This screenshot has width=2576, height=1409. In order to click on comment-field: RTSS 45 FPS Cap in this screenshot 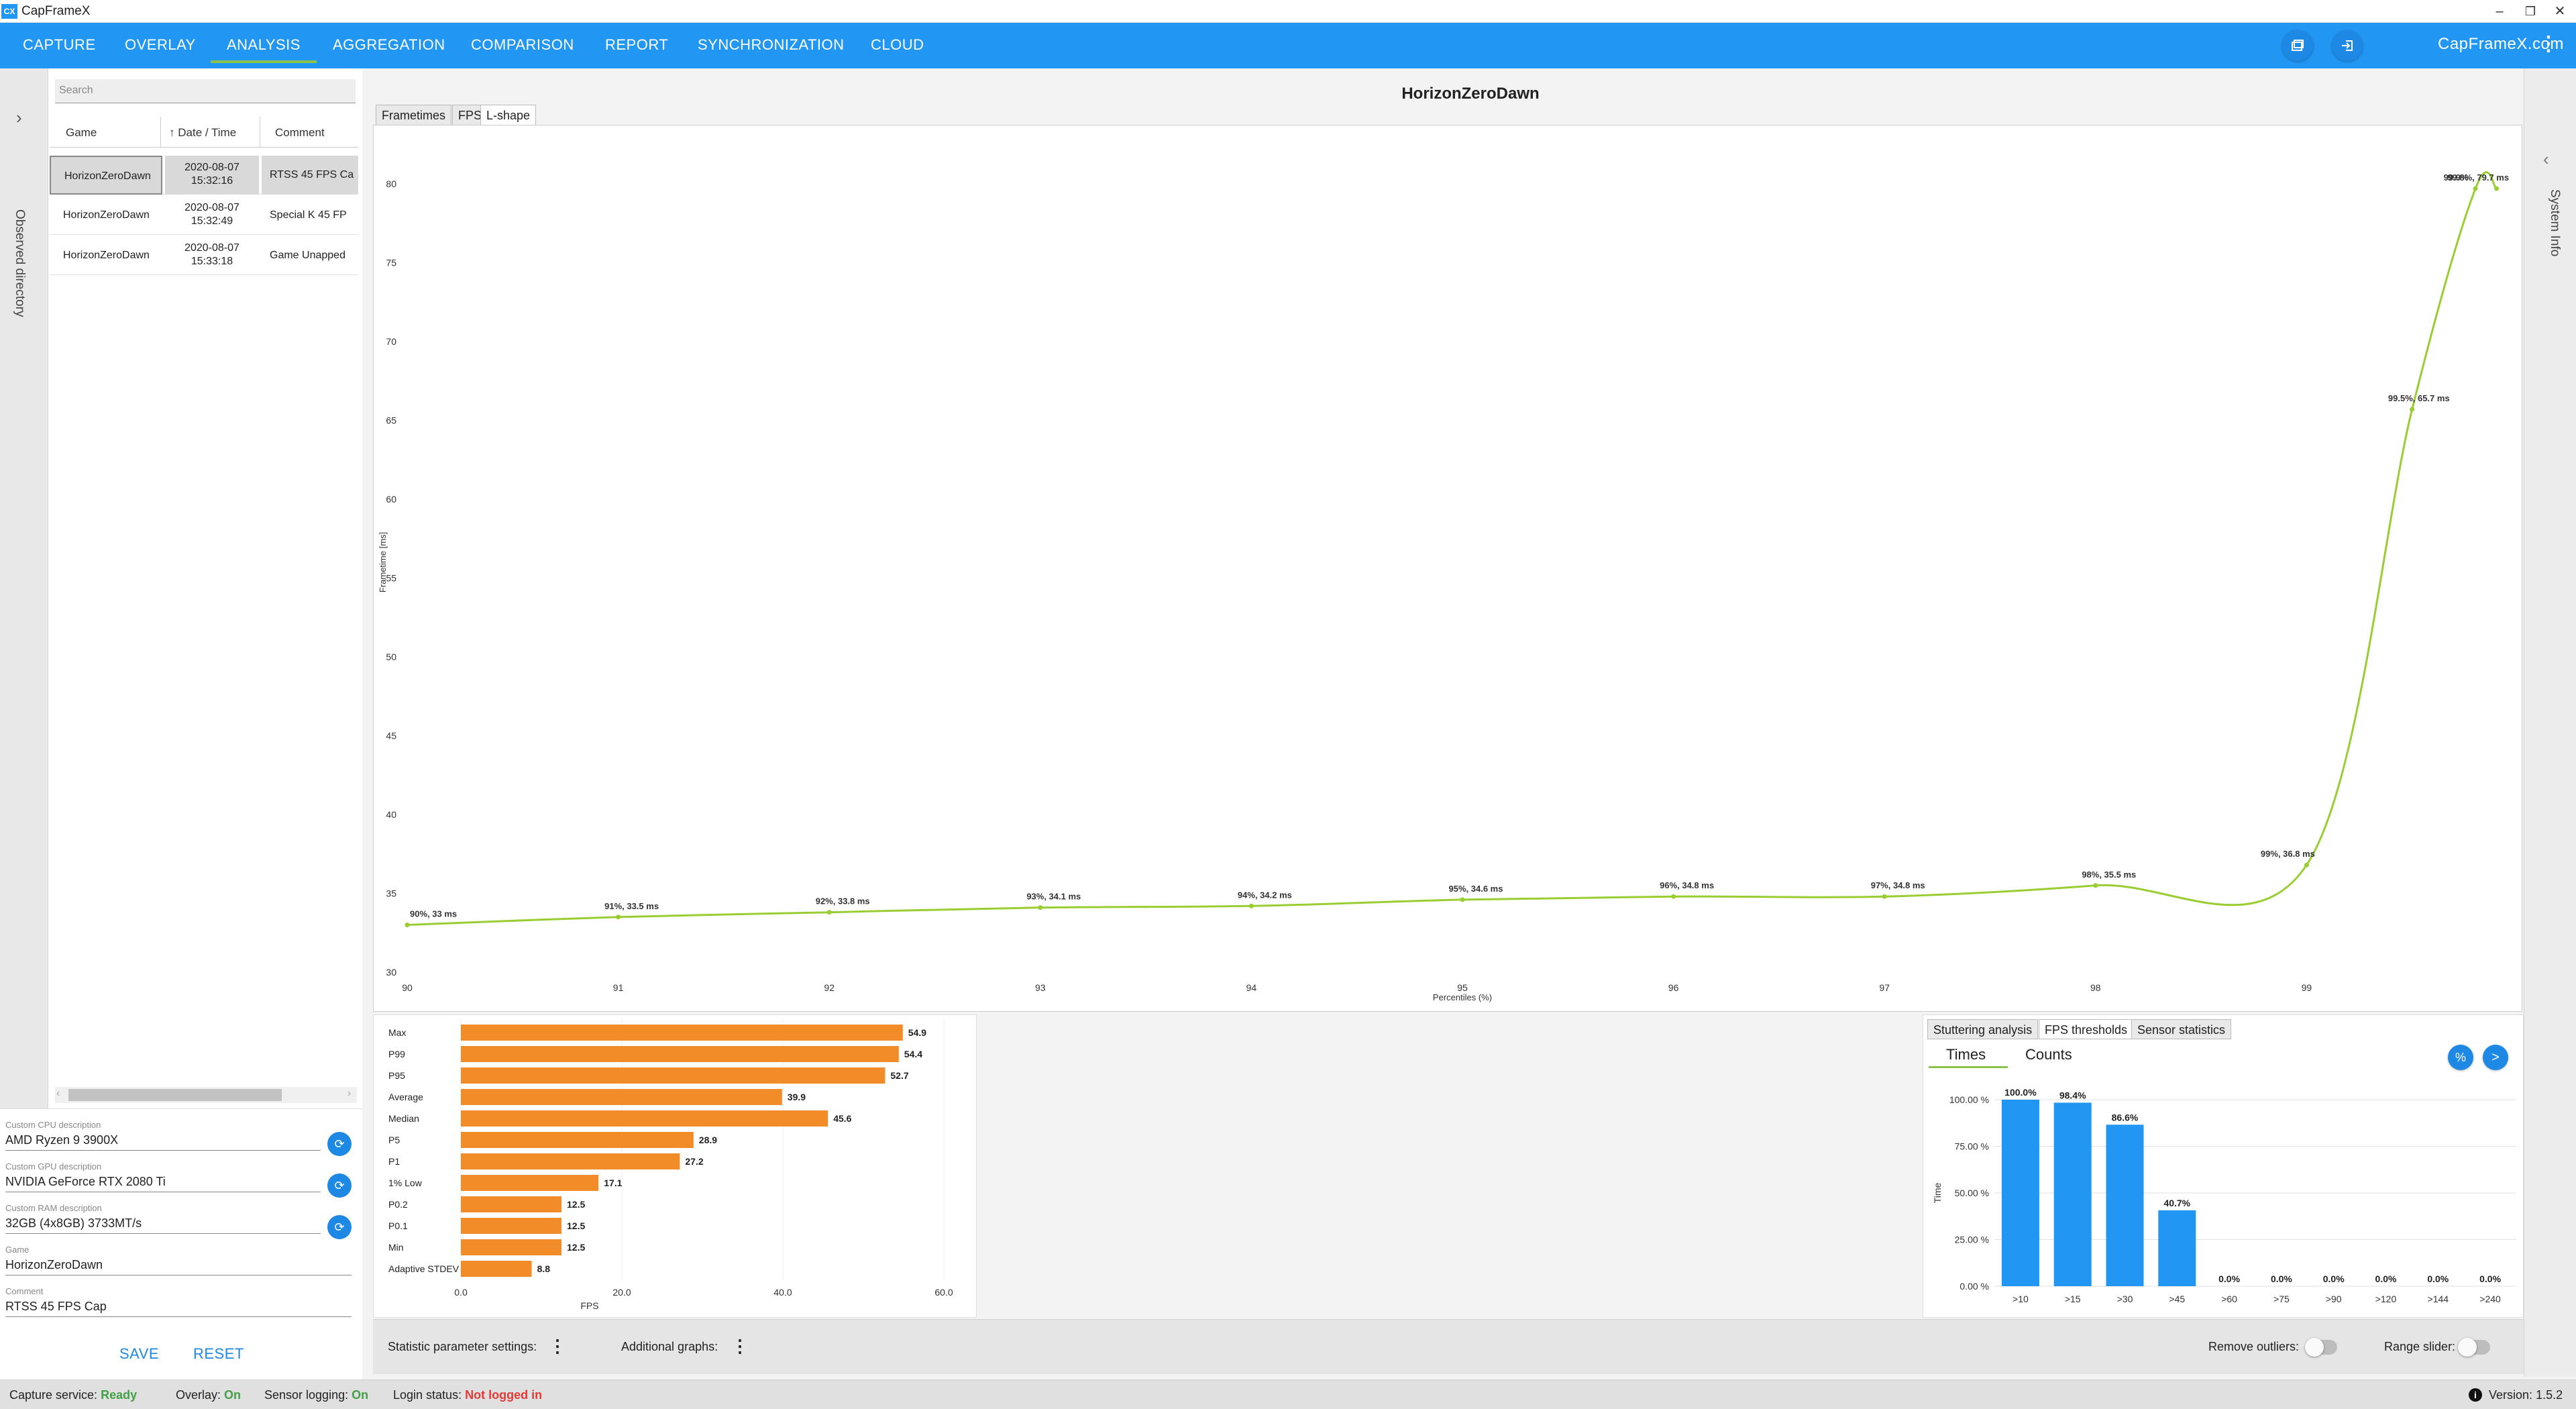, I will do `click(178, 1308)`.